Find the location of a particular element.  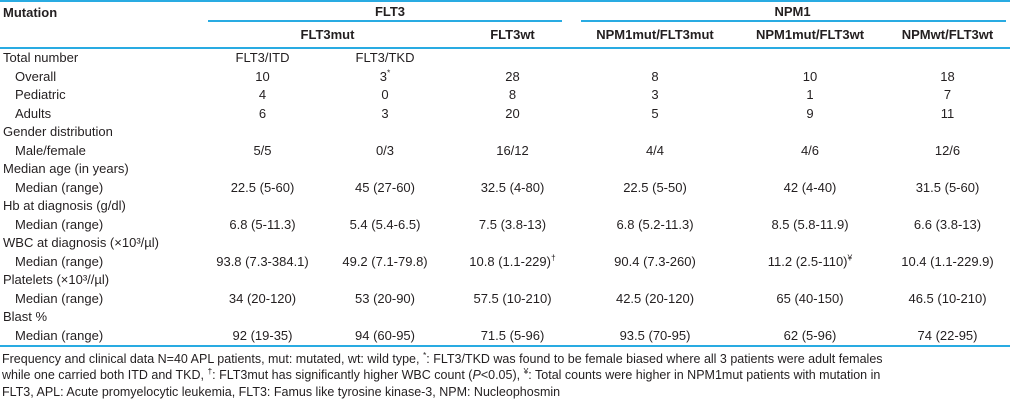

table-cell: 6 is located at coordinates (262, 113).